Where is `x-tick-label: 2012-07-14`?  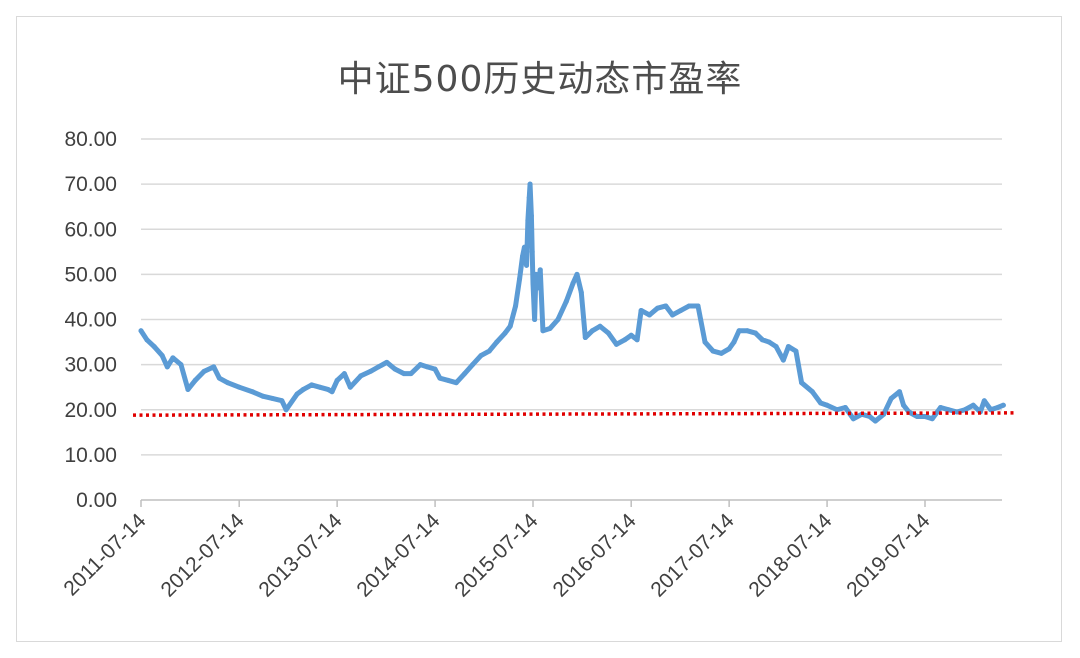 x-tick-label: 2012-07-14 is located at coordinates (203, 555).